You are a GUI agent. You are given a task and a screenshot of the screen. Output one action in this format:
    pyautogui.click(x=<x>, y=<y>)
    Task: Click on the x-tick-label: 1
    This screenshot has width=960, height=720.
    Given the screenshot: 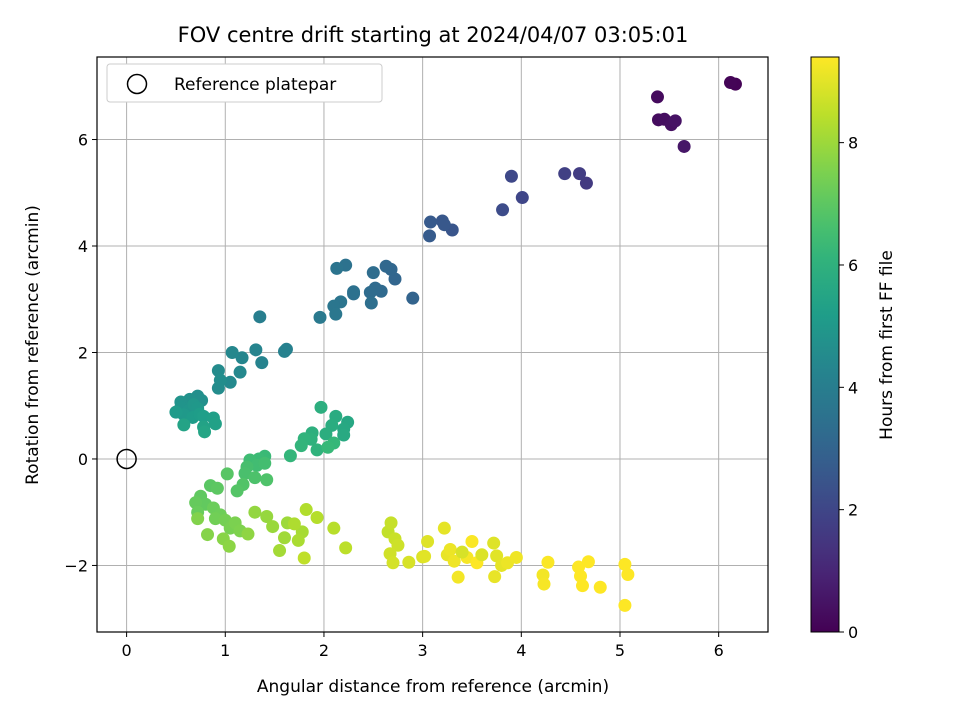 What is the action you would take?
    pyautogui.click(x=225, y=650)
    